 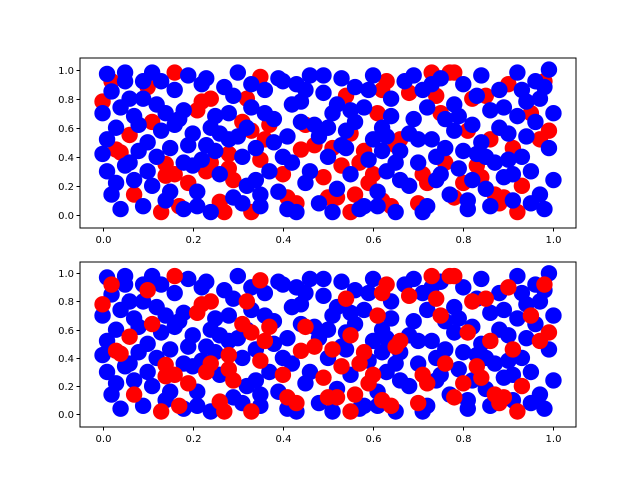 What do you see at coordinates (66, 331) in the screenshot?
I see `y-tick-label: 0.6` at bounding box center [66, 331].